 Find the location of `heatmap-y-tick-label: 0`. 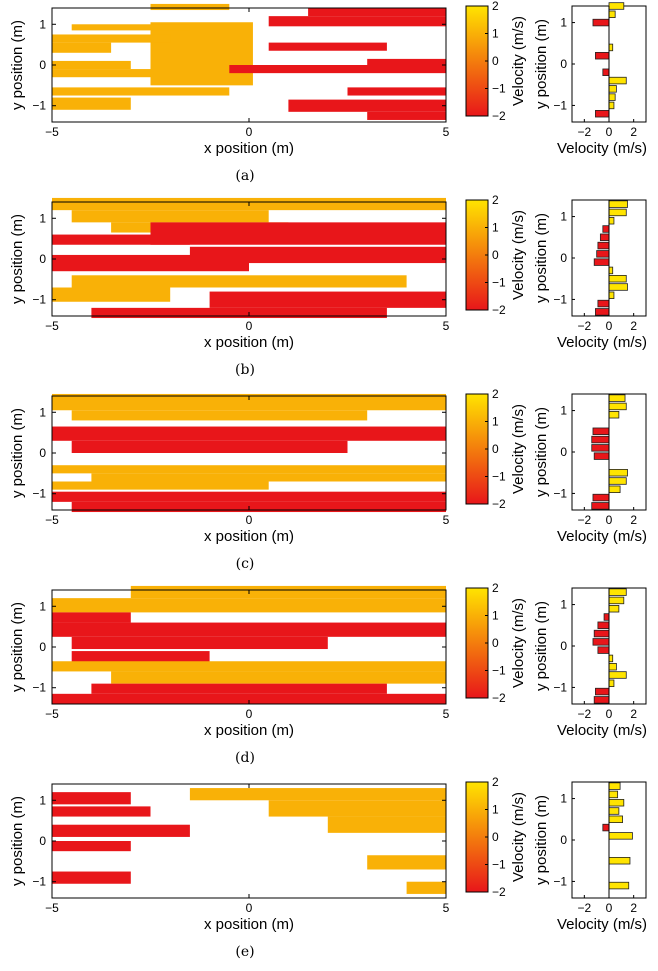

heatmap-y-tick-label: 0 is located at coordinates (42, 453).